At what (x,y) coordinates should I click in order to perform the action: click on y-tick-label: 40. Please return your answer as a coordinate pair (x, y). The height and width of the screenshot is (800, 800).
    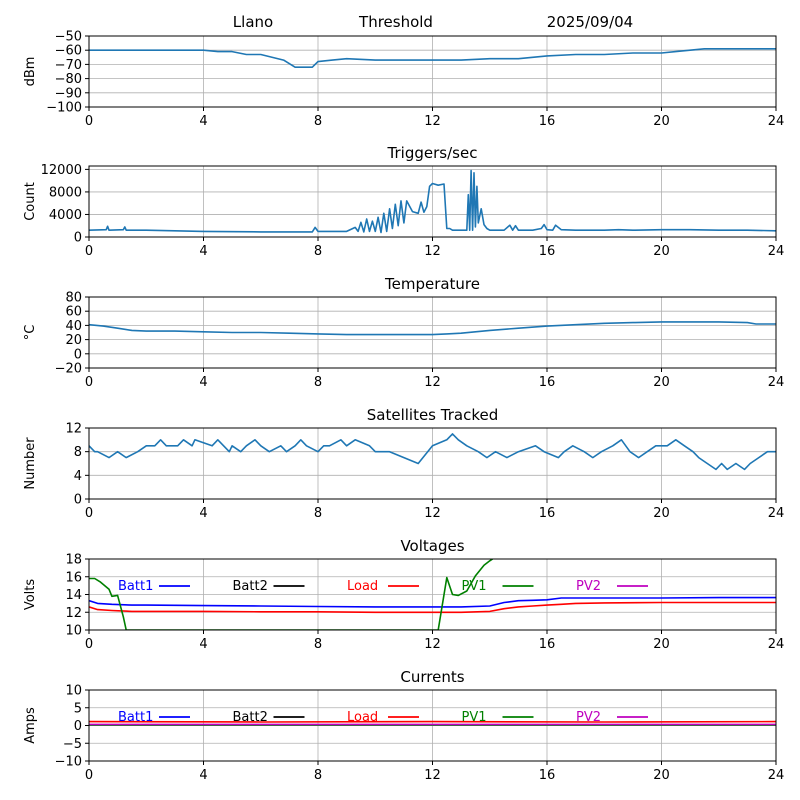
    Looking at the image, I should click on (73, 326).